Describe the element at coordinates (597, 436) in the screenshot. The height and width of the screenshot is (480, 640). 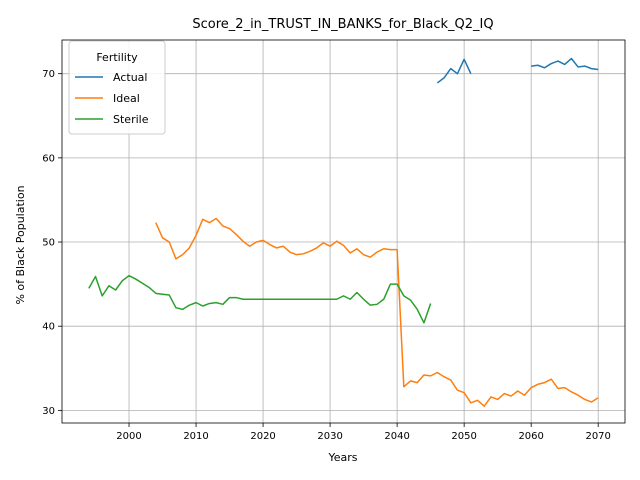
I see `x-tick-label: 2070` at that location.